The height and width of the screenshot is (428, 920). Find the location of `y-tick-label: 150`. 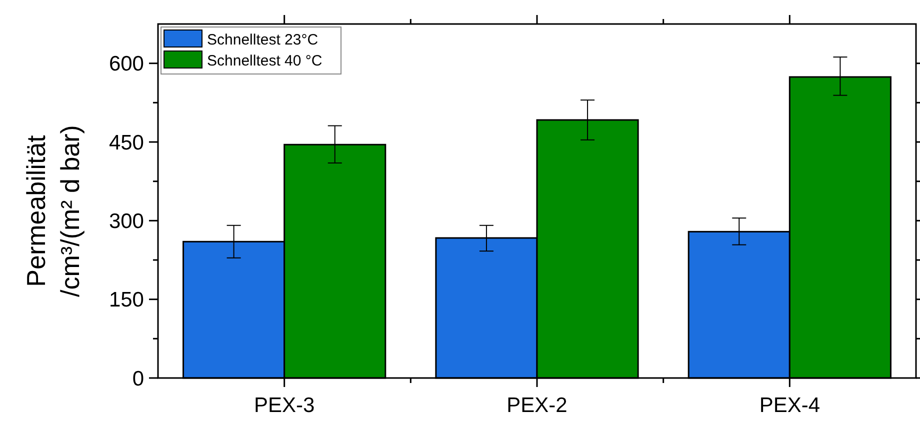

y-tick-label: 150 is located at coordinates (126, 300).